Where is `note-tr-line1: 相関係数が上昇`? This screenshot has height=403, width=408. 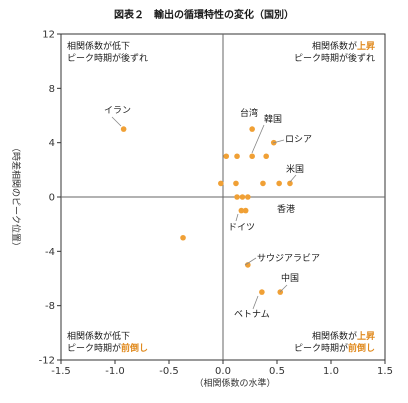
note-tr-line1: 相関係数が上昇 is located at coordinates (343, 46).